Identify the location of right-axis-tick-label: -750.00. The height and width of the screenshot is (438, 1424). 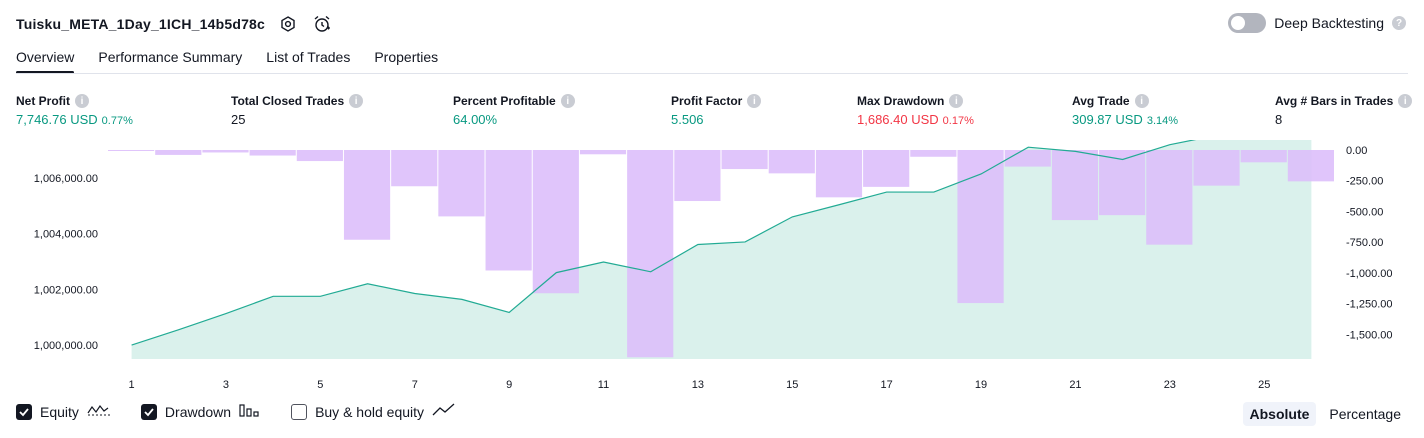
(1364, 243).